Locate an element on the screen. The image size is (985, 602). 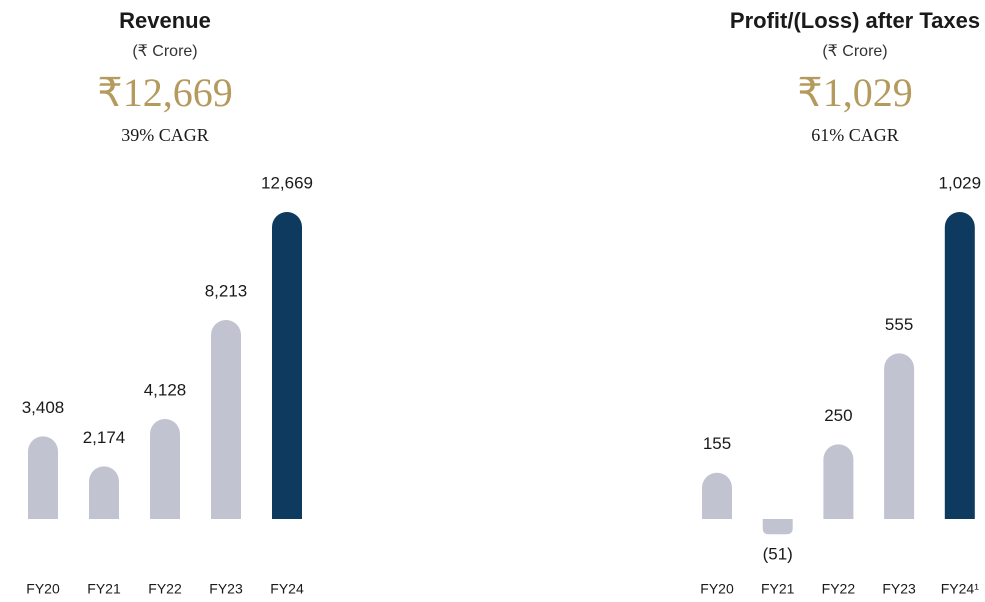
value-label: 155 is located at coordinates (717, 443).